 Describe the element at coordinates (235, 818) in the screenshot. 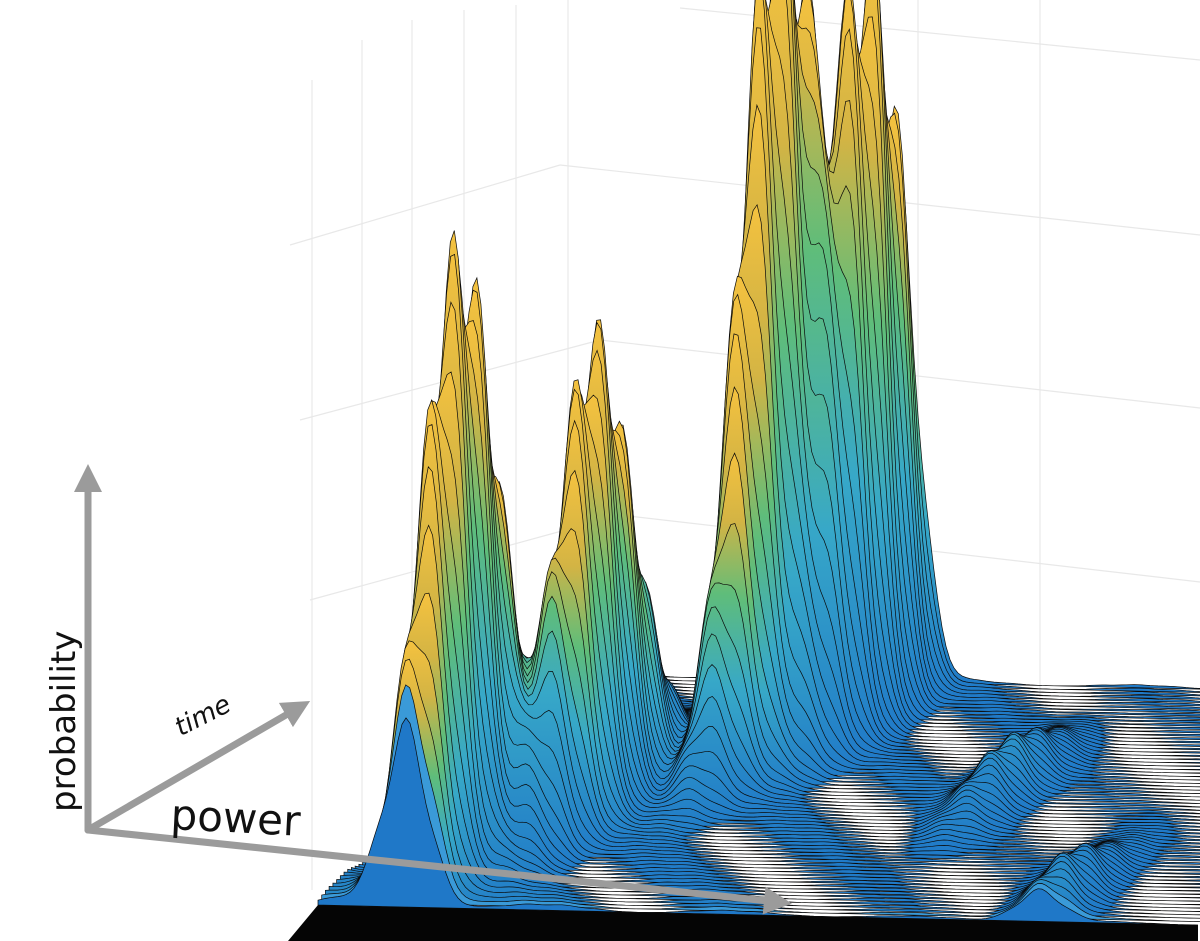

I see `power-axis-label: power` at that location.